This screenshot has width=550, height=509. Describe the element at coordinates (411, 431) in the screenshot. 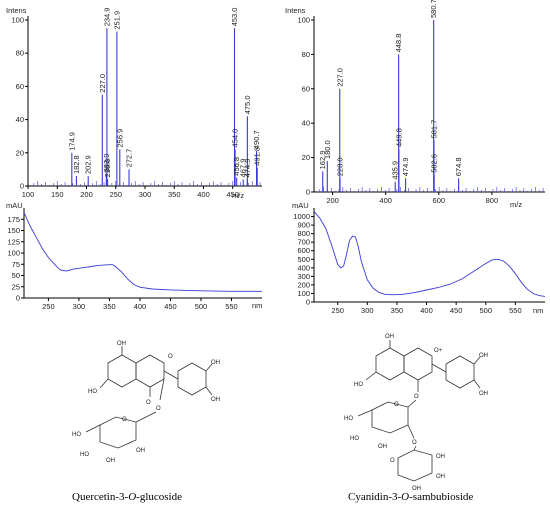

I see `bond-glc-xyl` at that location.